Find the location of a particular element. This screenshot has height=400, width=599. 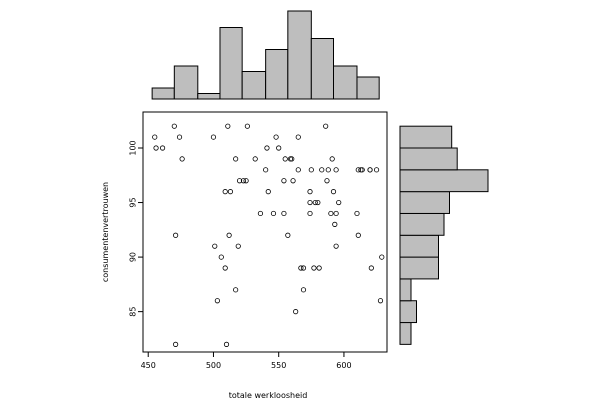

y-tick-label: 85 is located at coordinates (133, 312).